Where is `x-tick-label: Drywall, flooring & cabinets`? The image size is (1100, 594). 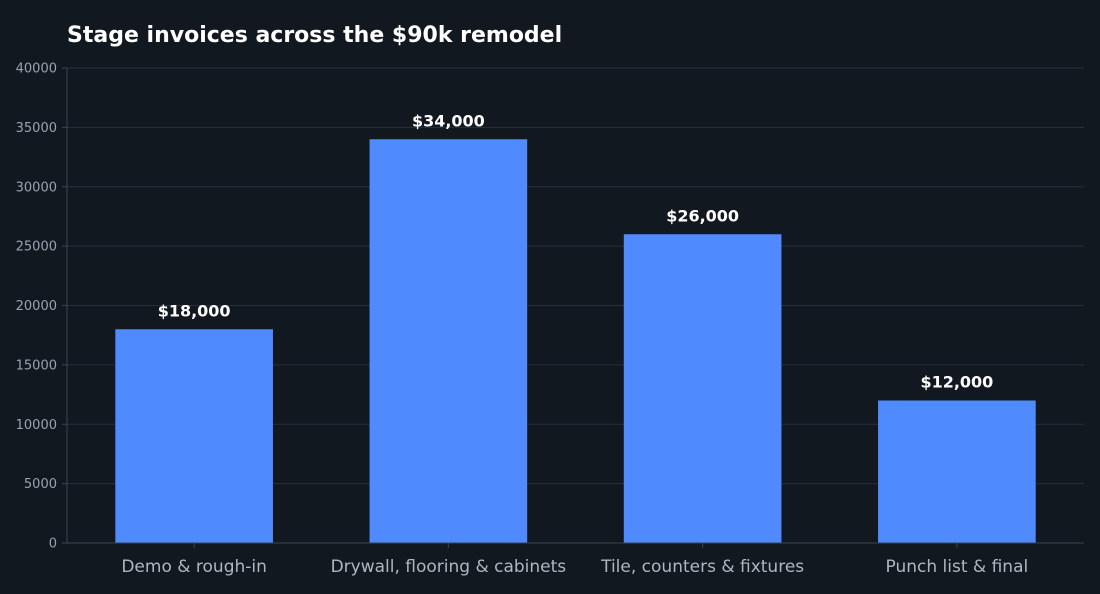 x-tick-label: Drywall, flooring & cabinets is located at coordinates (449, 567).